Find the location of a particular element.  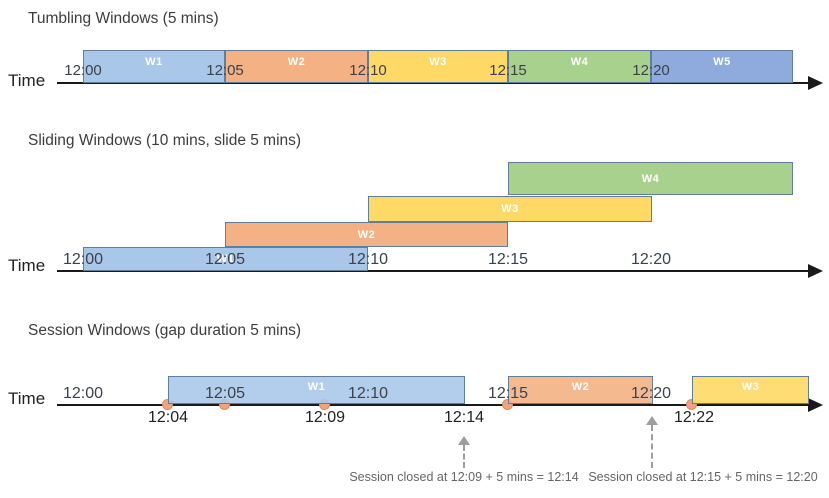

tumbling-section-title: Tumbling Windows (5 mins) is located at coordinates (123, 18).